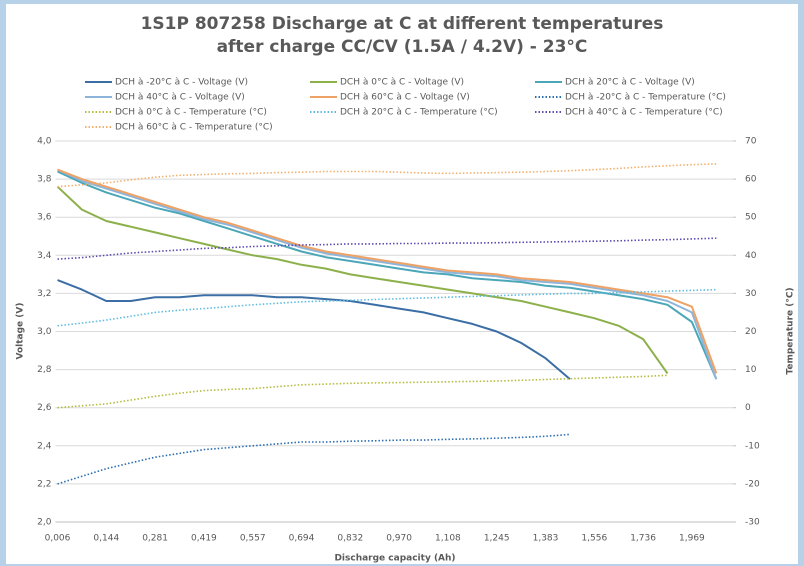  Describe the element at coordinates (155, 539) in the screenshot. I see `x-tick-label: 0,281` at that location.